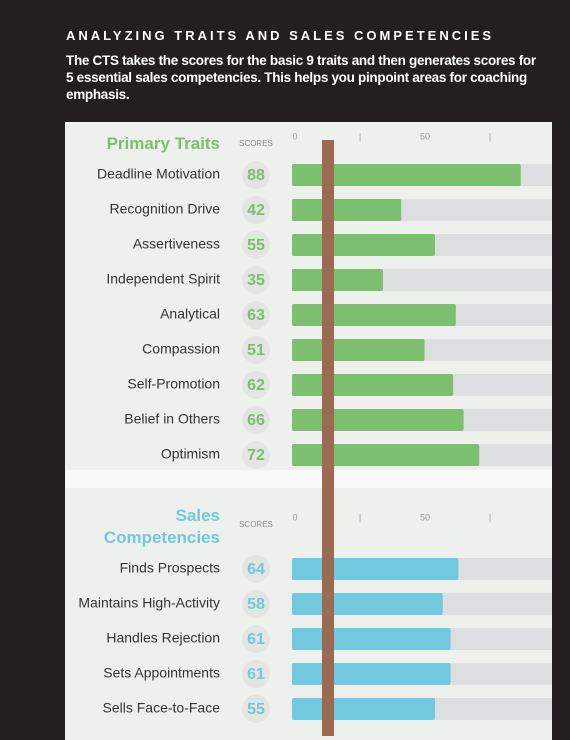  Describe the element at coordinates (190, 454) in the screenshot. I see `category-label: Optimism` at that location.